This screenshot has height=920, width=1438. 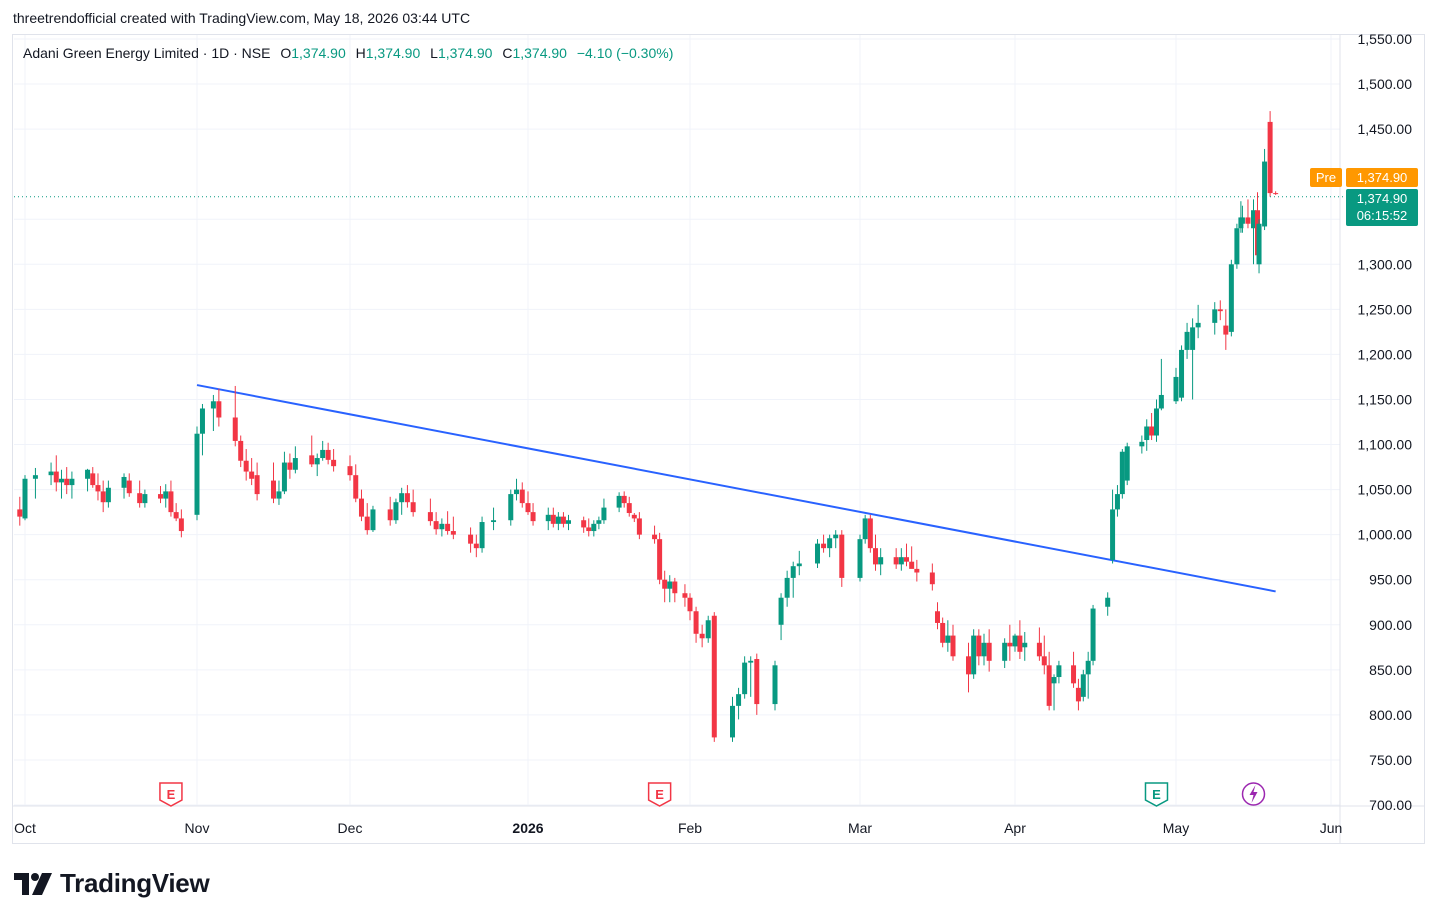 I want to click on pre-label: Pre, so click(x=1326, y=177).